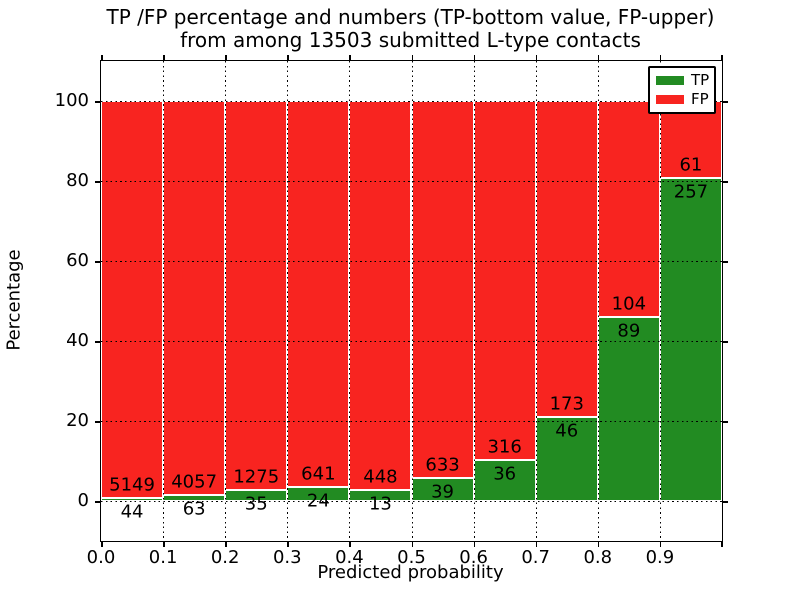  What do you see at coordinates (473, 557) in the screenshot?
I see `x-tick-label: 0.6` at bounding box center [473, 557].